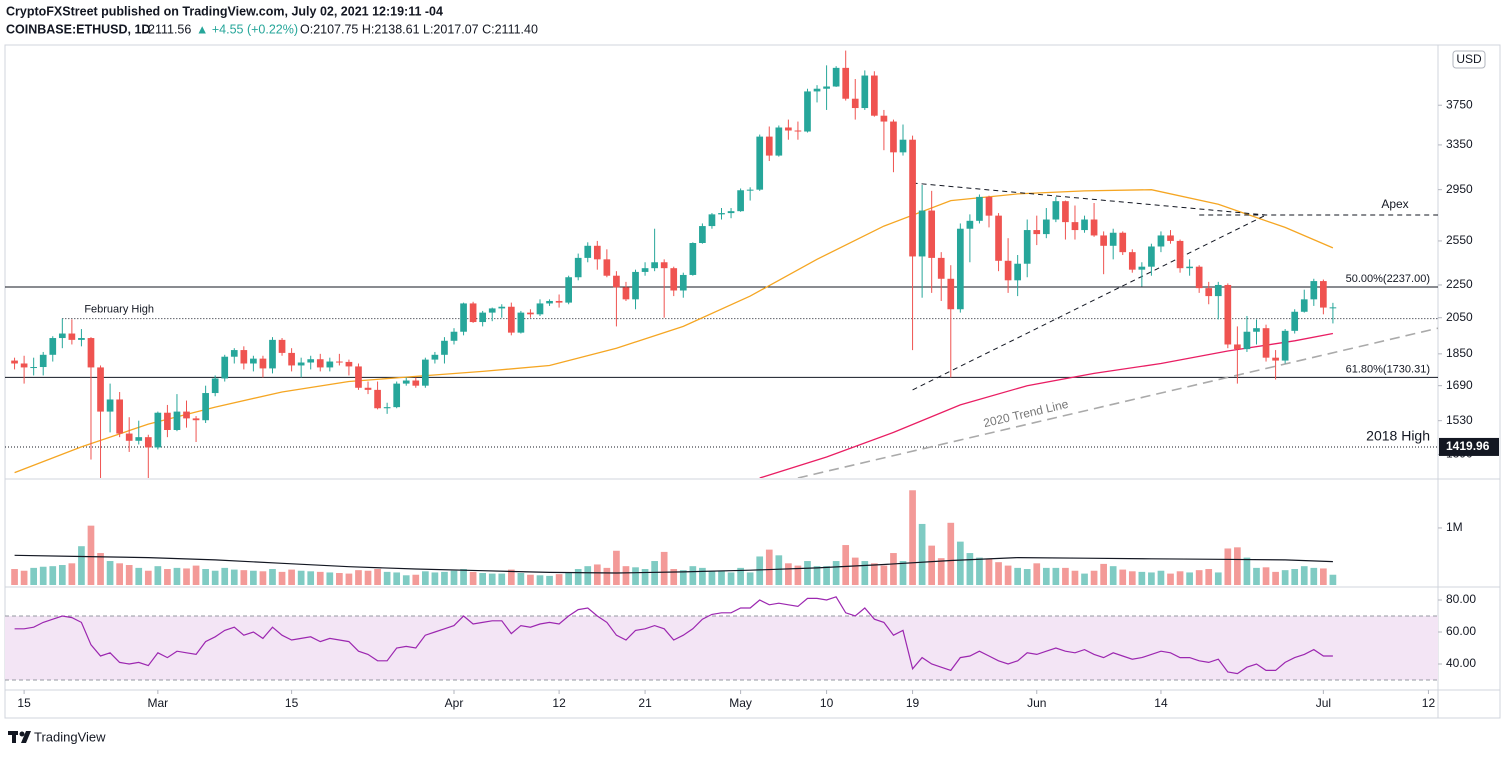 The image size is (1508, 760). I want to click on y-tick-label: 2050, so click(1459, 317).